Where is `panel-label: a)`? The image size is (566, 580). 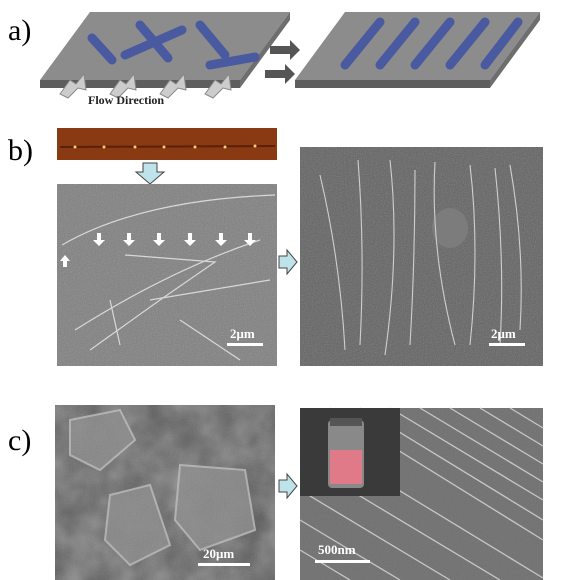
panel-label: a) is located at coordinates (19, 30).